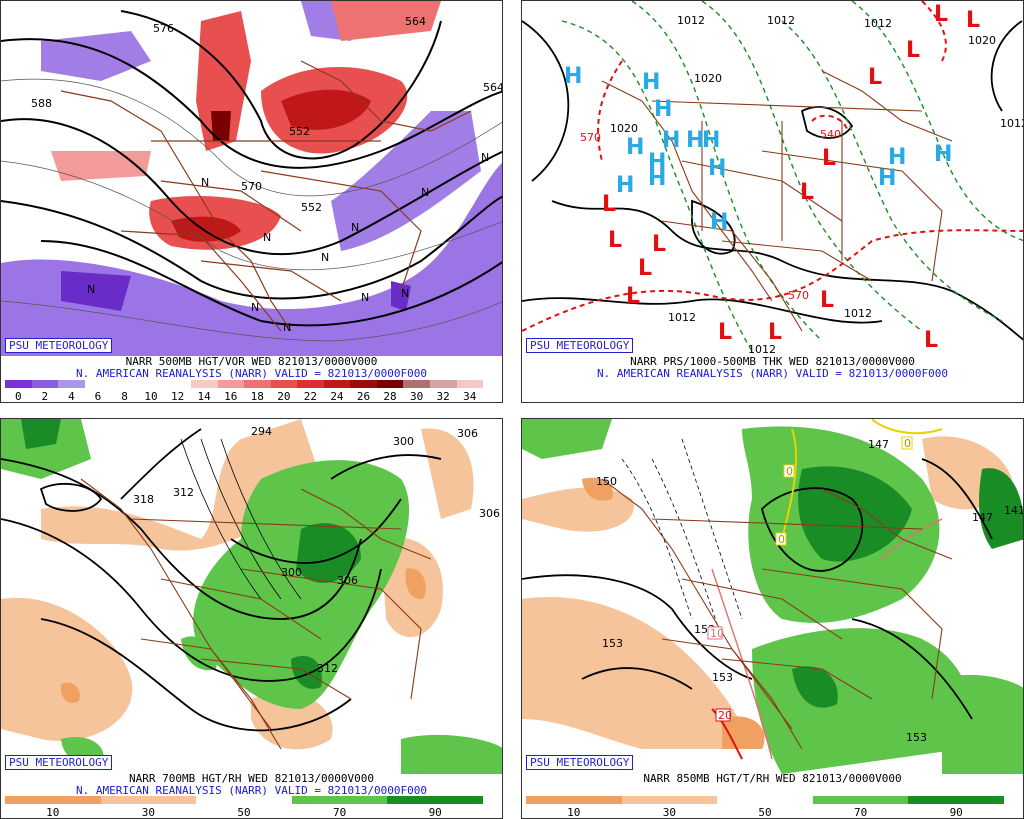 This screenshot has width=1024, height=819. I want to click on colorbar-label: 26, so click(363, 396).